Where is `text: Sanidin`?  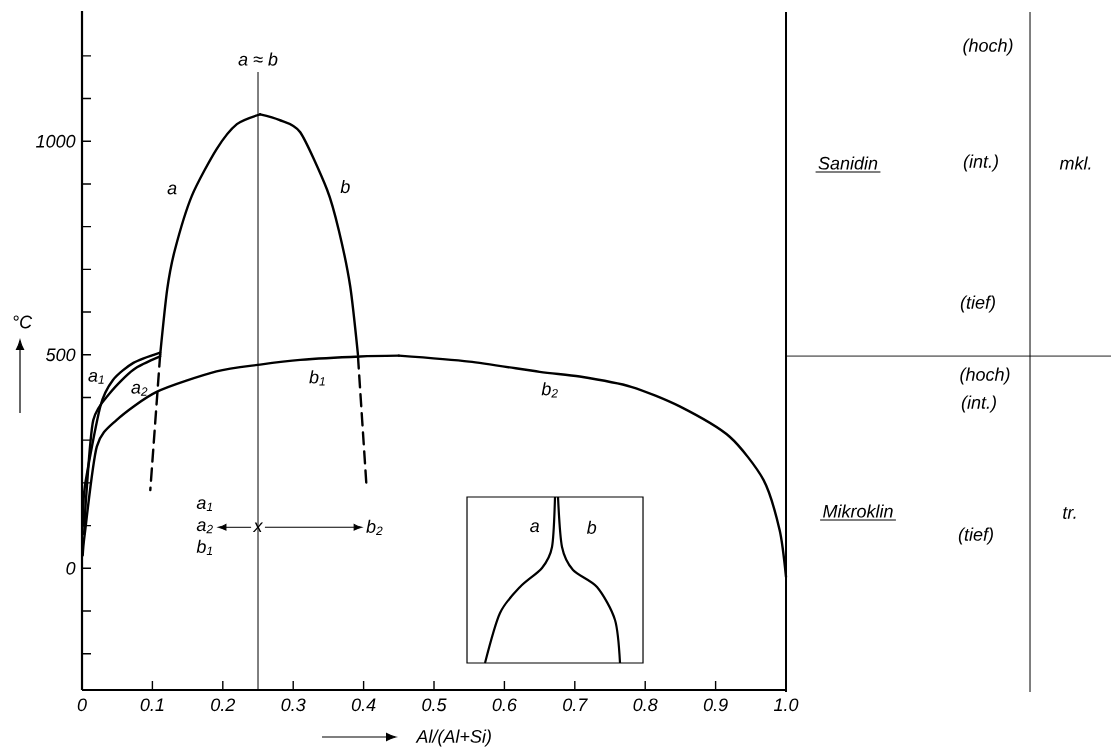 text: Sanidin is located at coordinates (848, 163).